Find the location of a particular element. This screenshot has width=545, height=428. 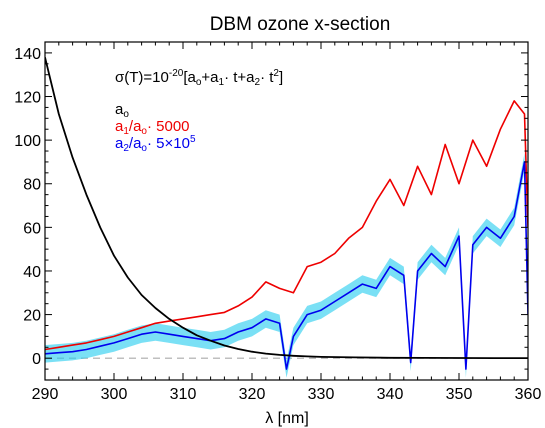

x-tick-label: 340 is located at coordinates (390, 394).